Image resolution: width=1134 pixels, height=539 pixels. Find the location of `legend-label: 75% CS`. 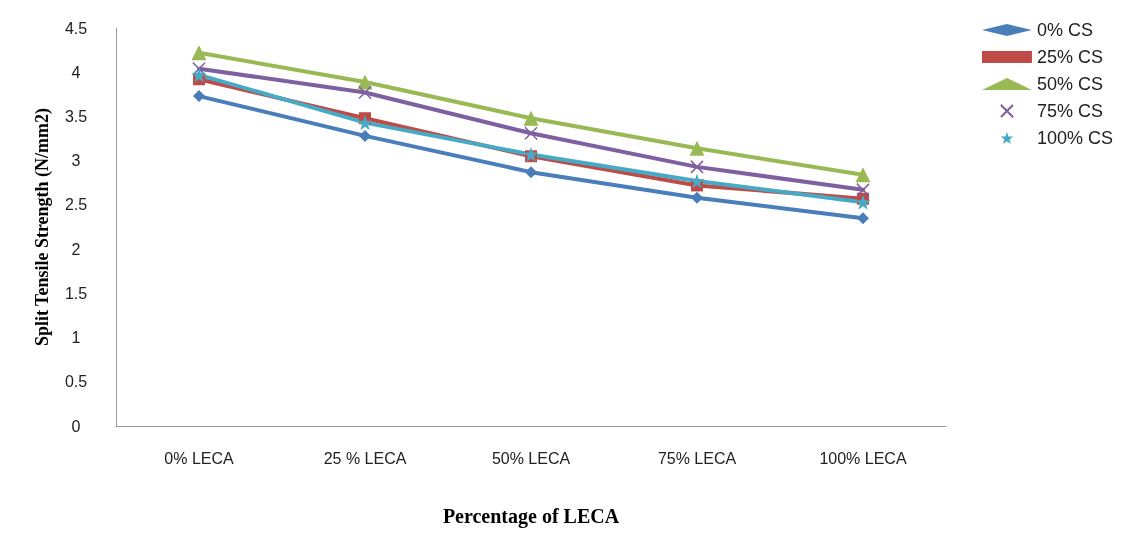

legend-label: 75% CS is located at coordinates (1069, 111).